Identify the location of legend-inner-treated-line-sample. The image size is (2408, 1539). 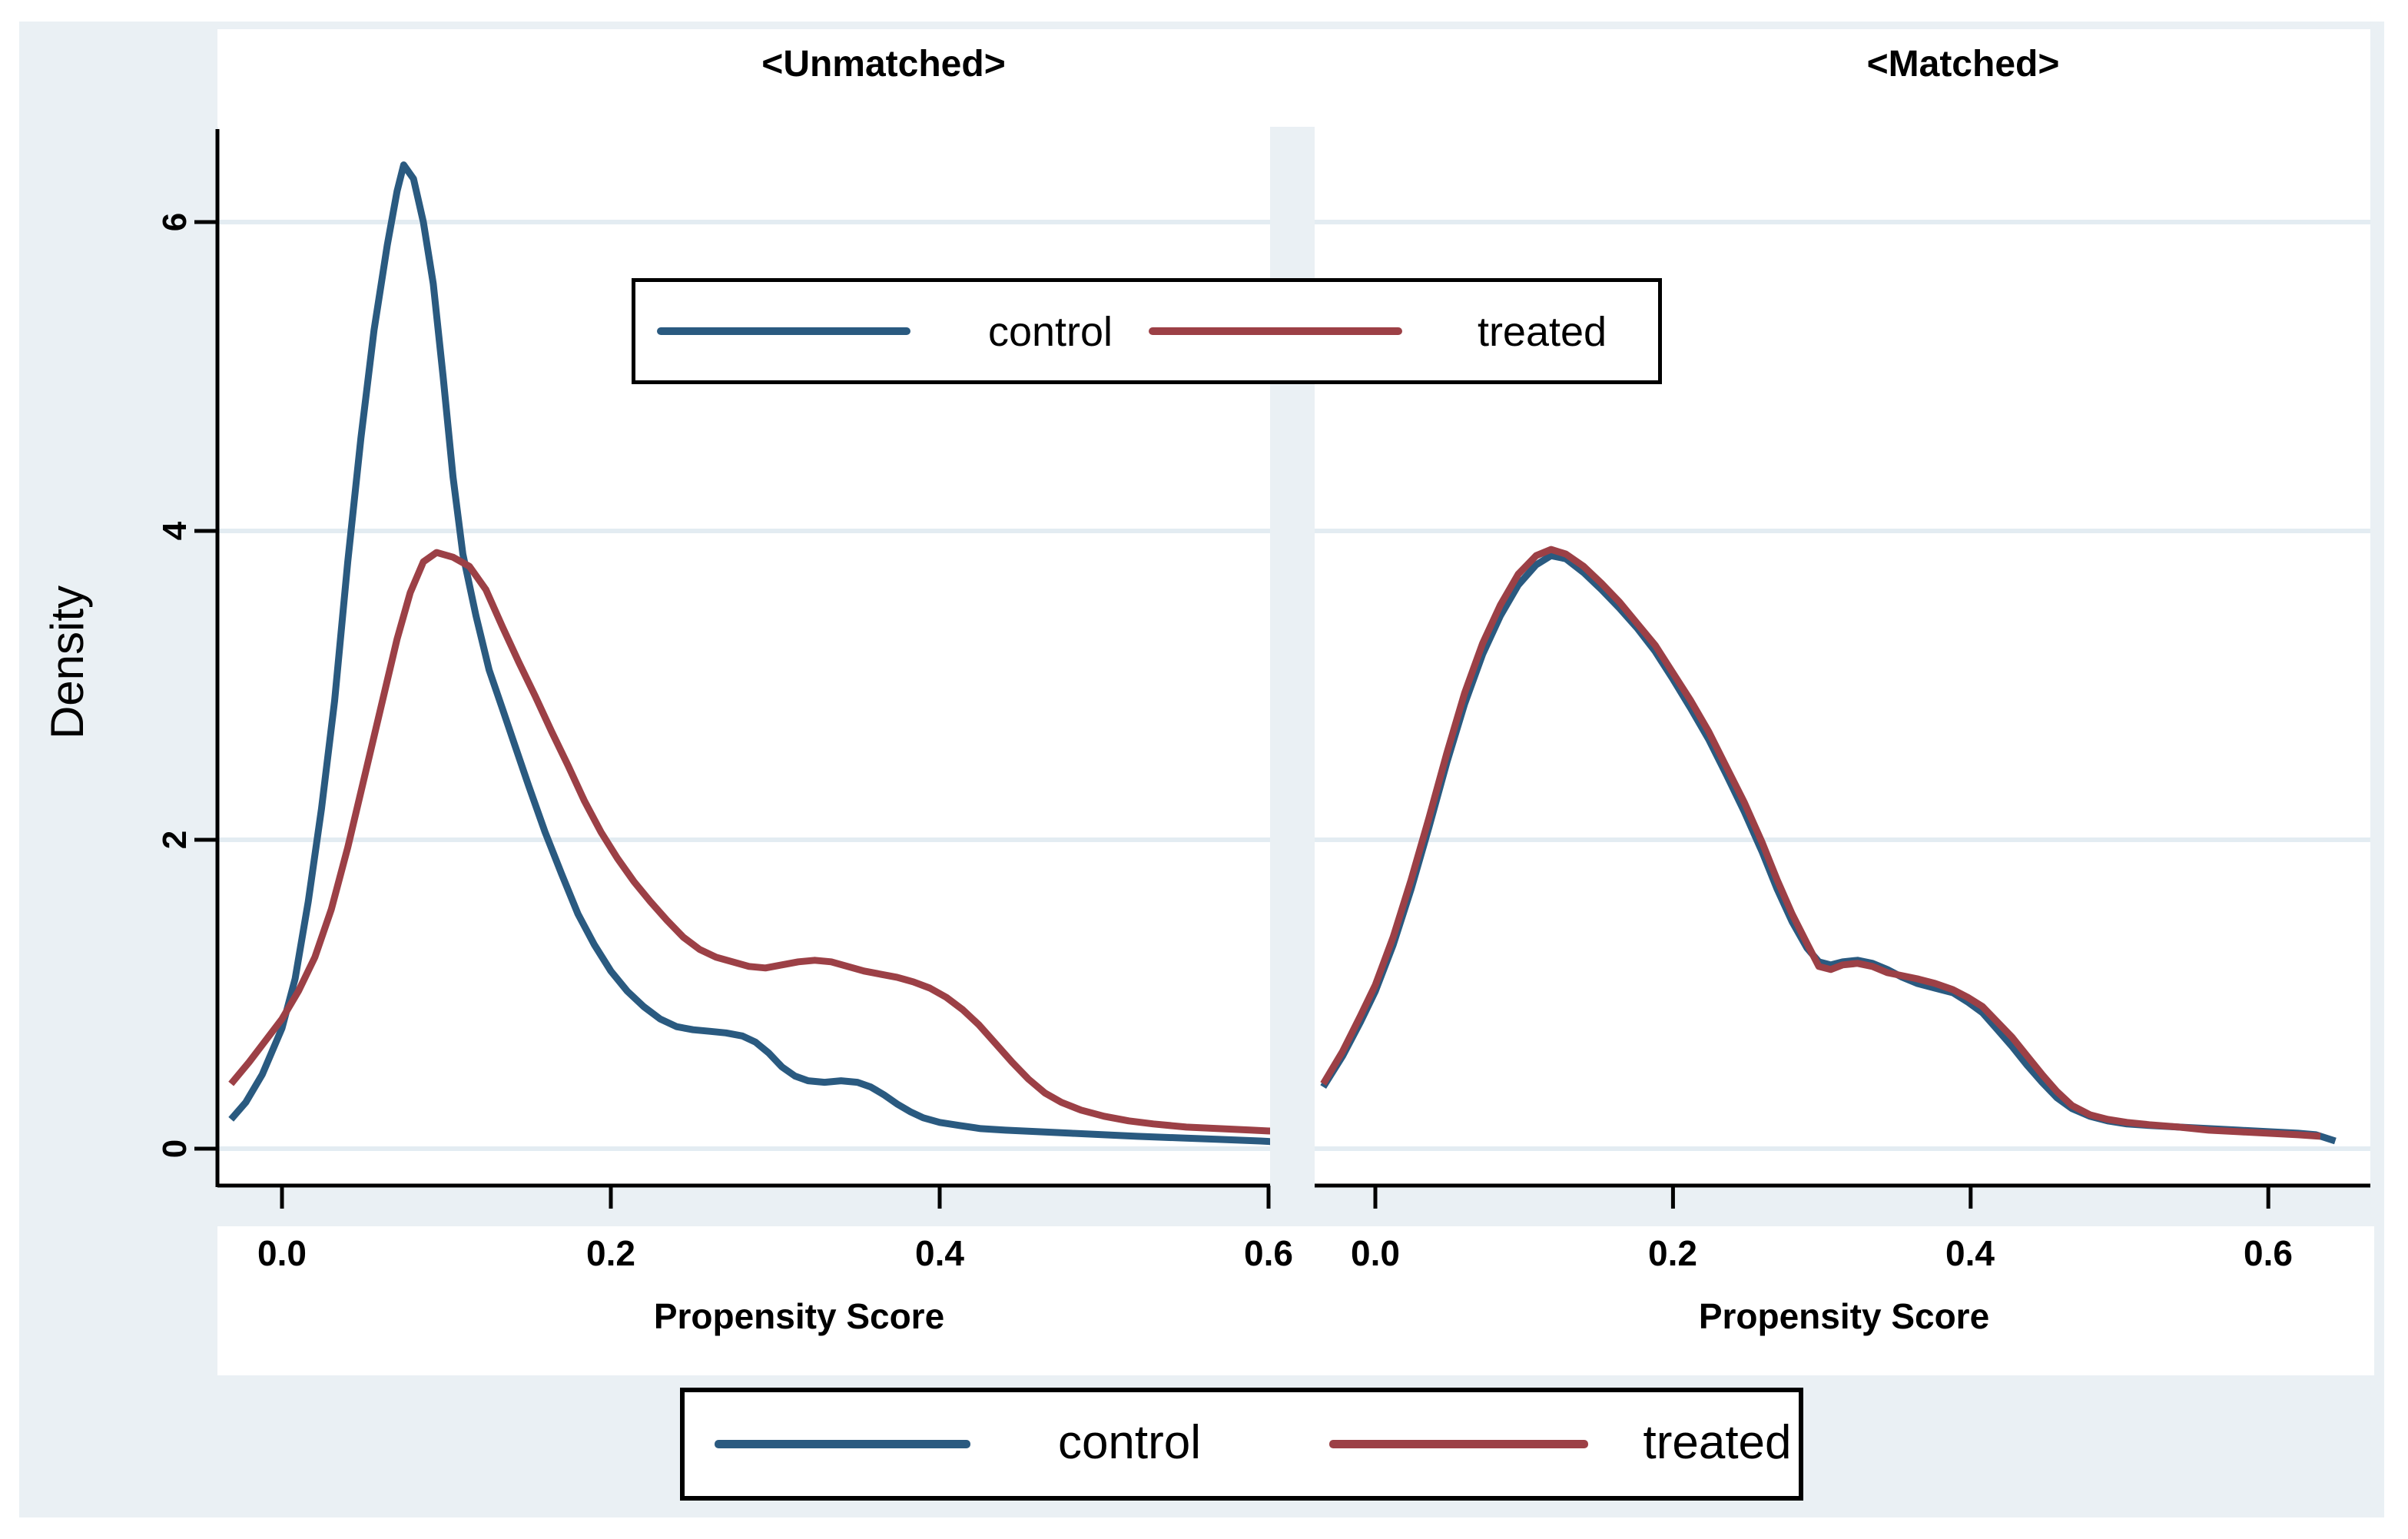
(1276, 331).